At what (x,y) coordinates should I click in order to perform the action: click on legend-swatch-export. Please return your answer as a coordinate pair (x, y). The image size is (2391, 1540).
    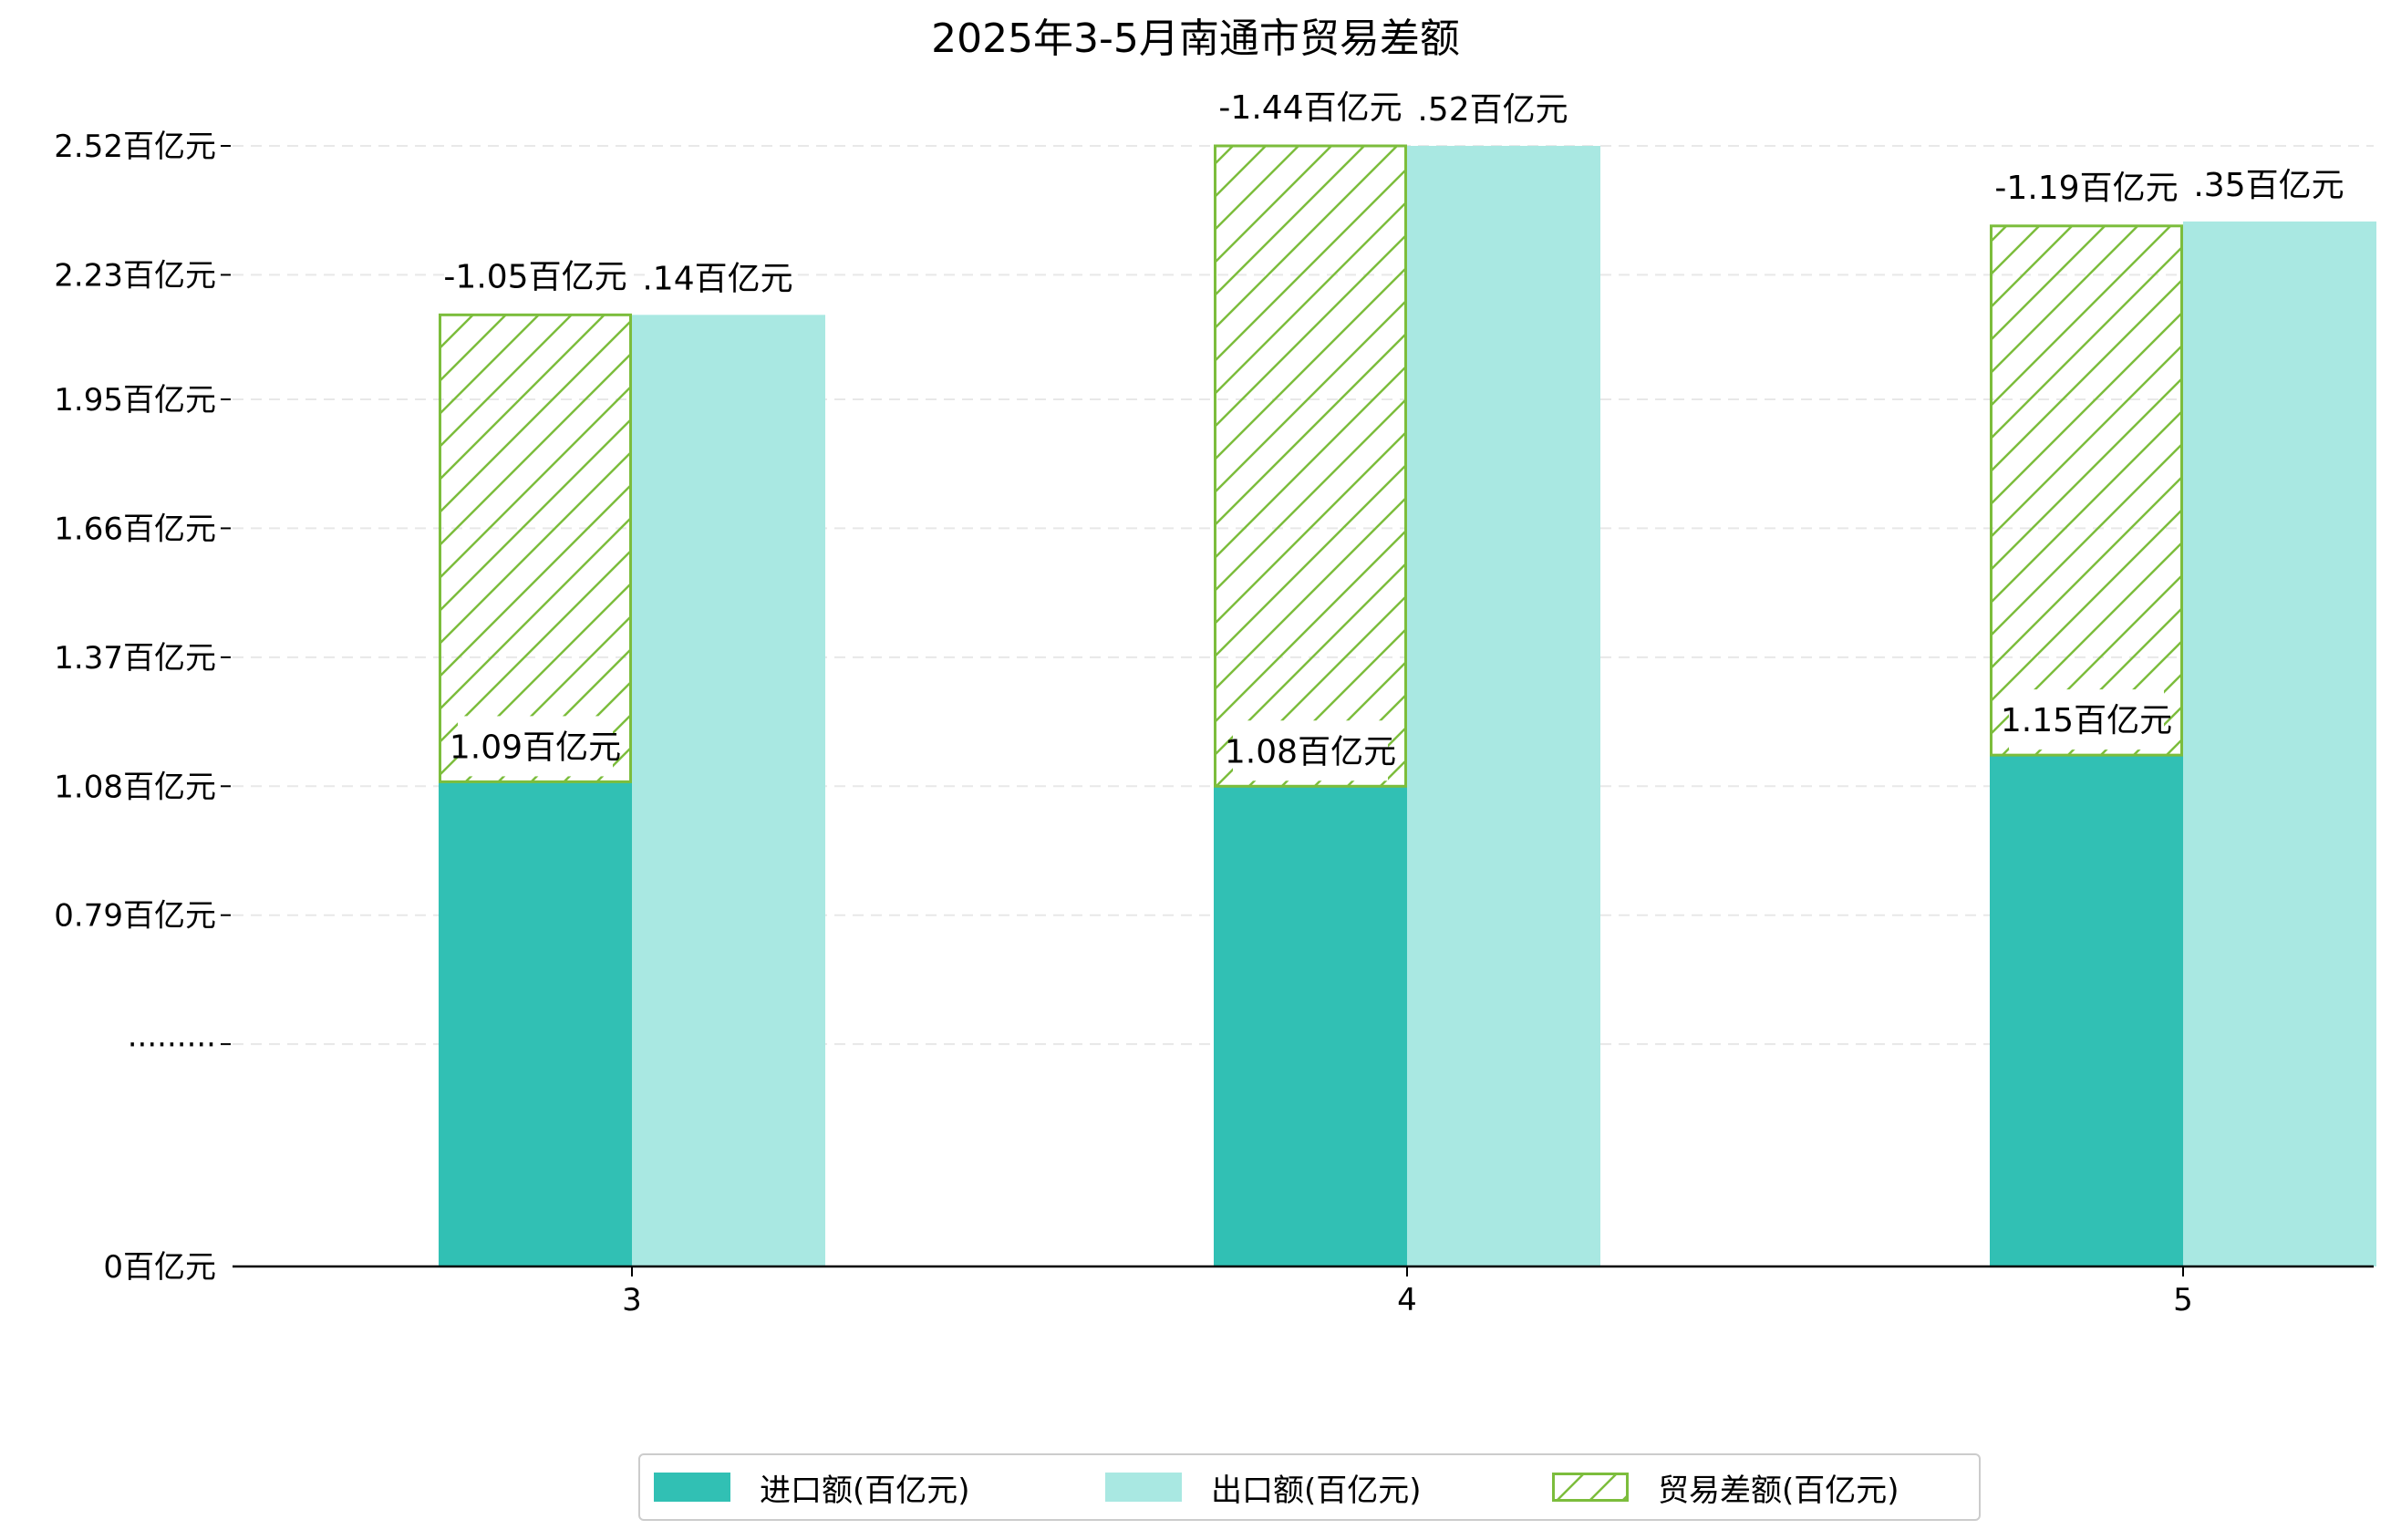
    Looking at the image, I should click on (1143, 1487).